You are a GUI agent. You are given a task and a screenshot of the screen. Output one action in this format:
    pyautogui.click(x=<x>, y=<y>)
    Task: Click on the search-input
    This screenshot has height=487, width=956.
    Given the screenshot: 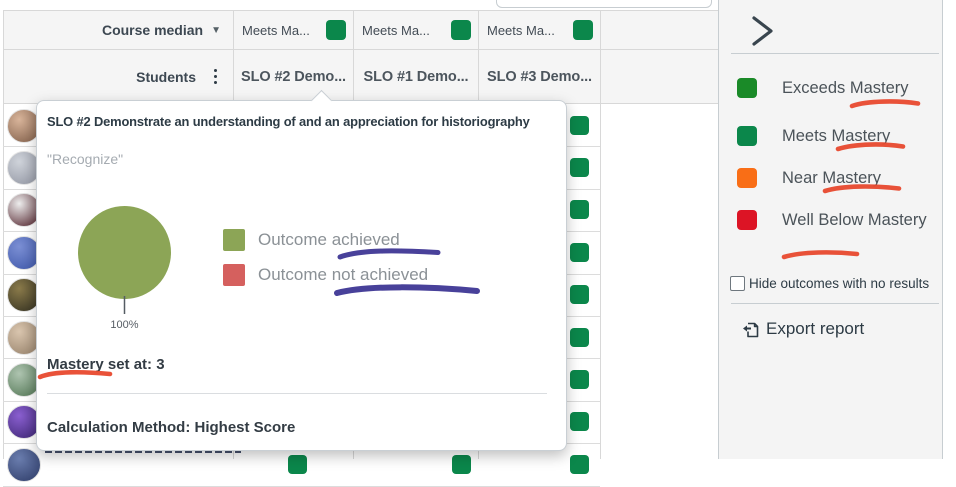 What is the action you would take?
    pyautogui.click(x=604, y=4)
    